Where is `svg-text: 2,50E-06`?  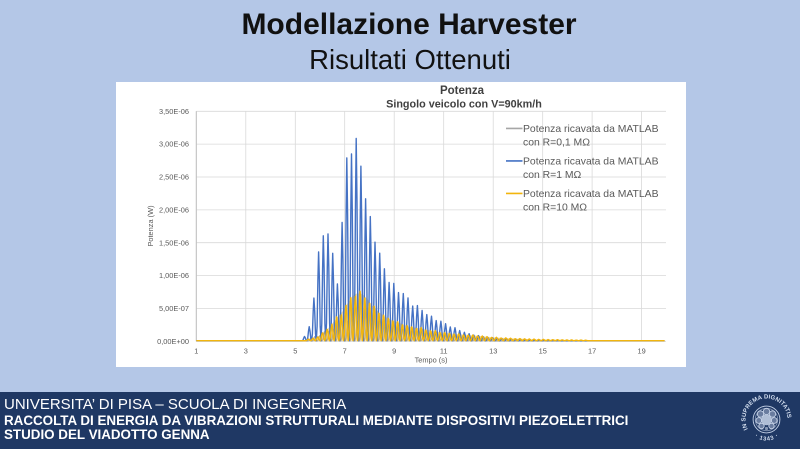 svg-text: 2,50E-06 is located at coordinates (174, 177).